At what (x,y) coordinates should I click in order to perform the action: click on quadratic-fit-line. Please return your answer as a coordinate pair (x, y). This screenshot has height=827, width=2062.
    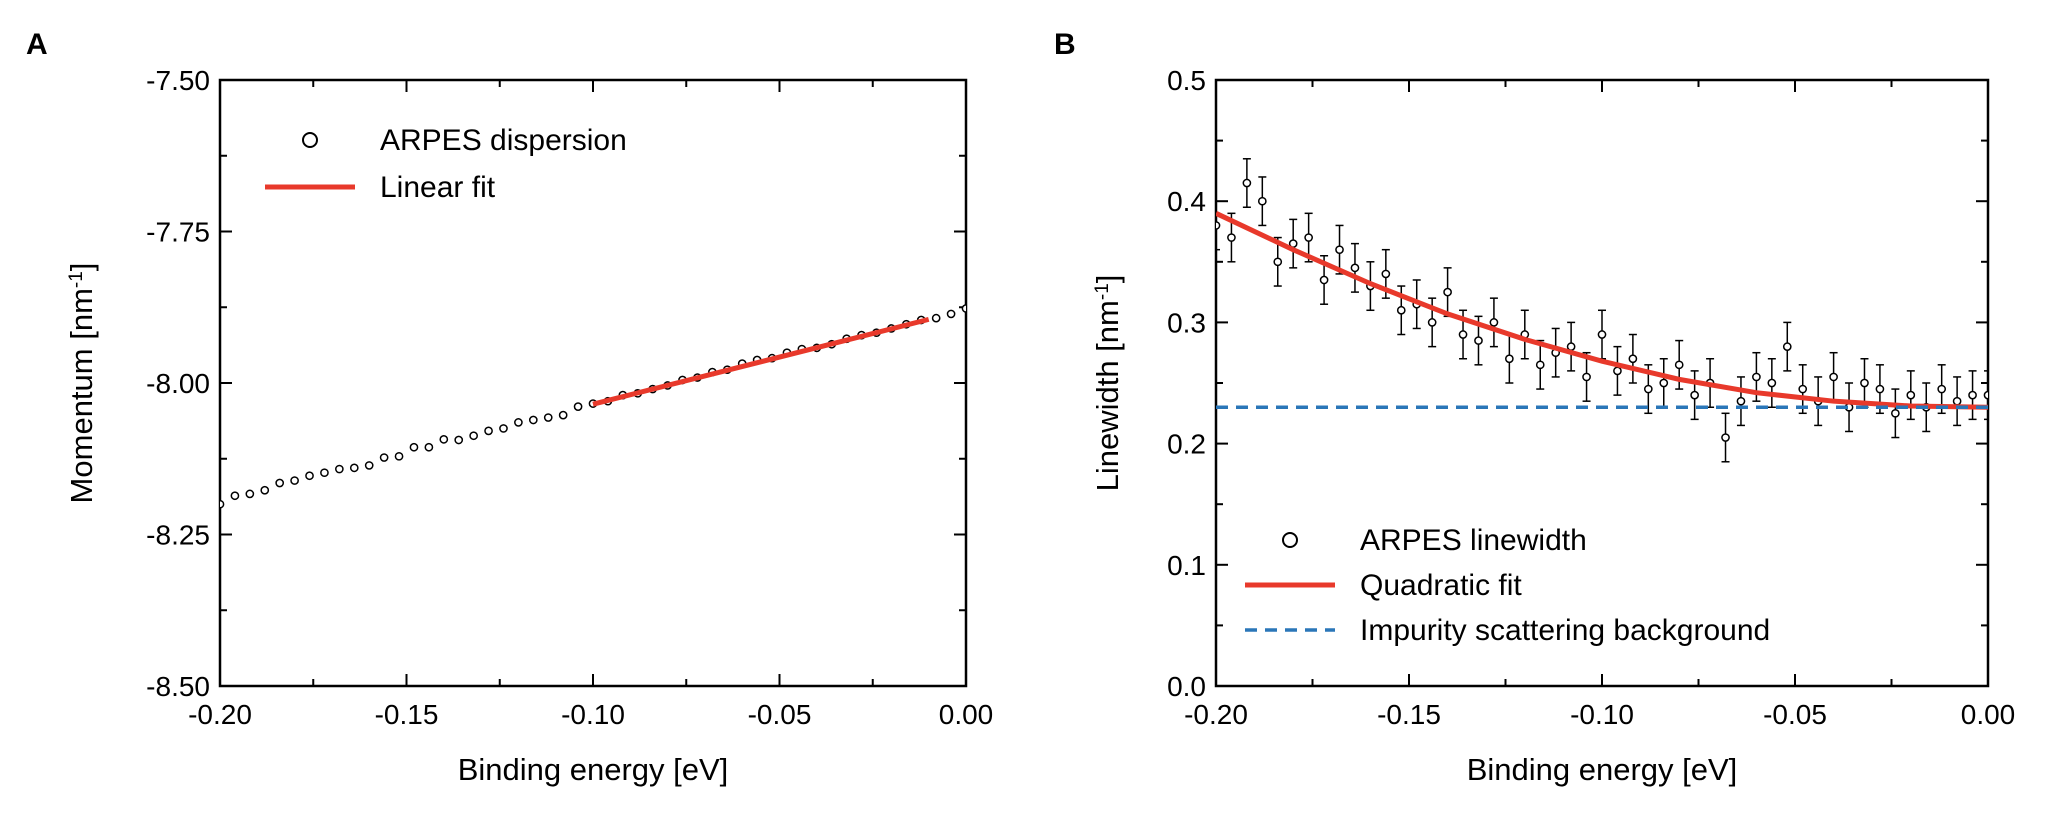
    Looking at the image, I should click on (1602, 310).